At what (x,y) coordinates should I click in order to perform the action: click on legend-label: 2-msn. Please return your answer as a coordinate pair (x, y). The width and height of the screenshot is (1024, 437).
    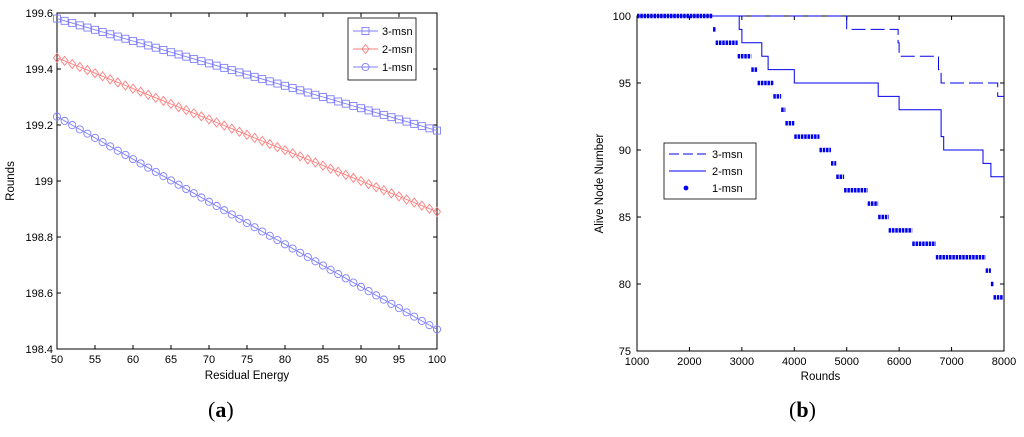
    Looking at the image, I should click on (397, 50).